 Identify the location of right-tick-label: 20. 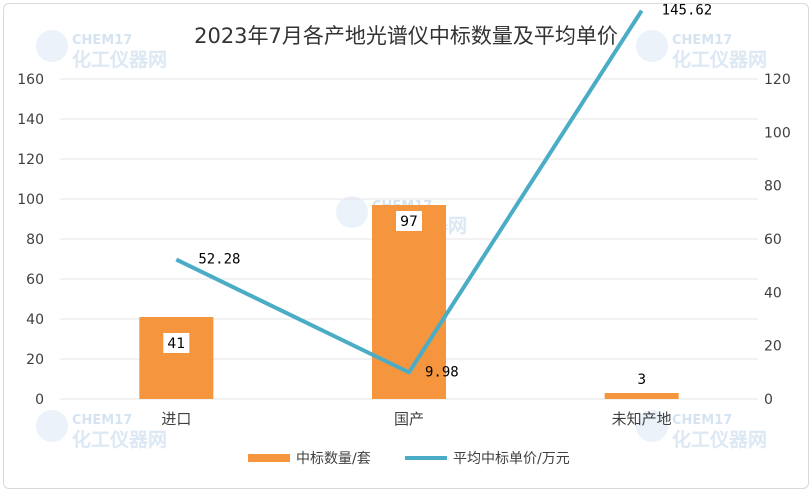
(773, 347).